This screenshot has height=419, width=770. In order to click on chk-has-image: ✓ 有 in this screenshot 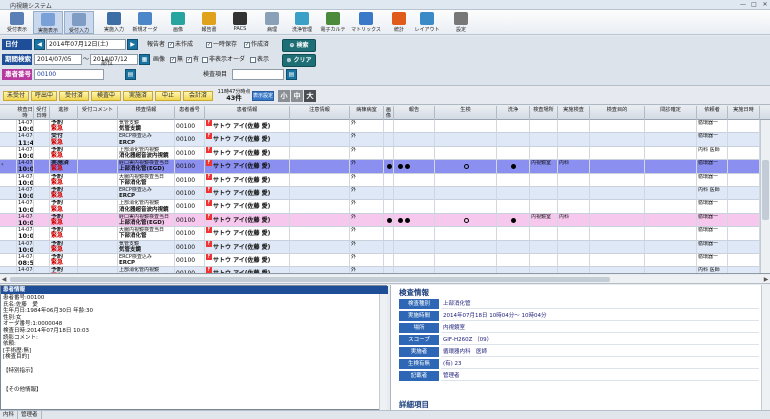, I will do `click(192, 59)`.